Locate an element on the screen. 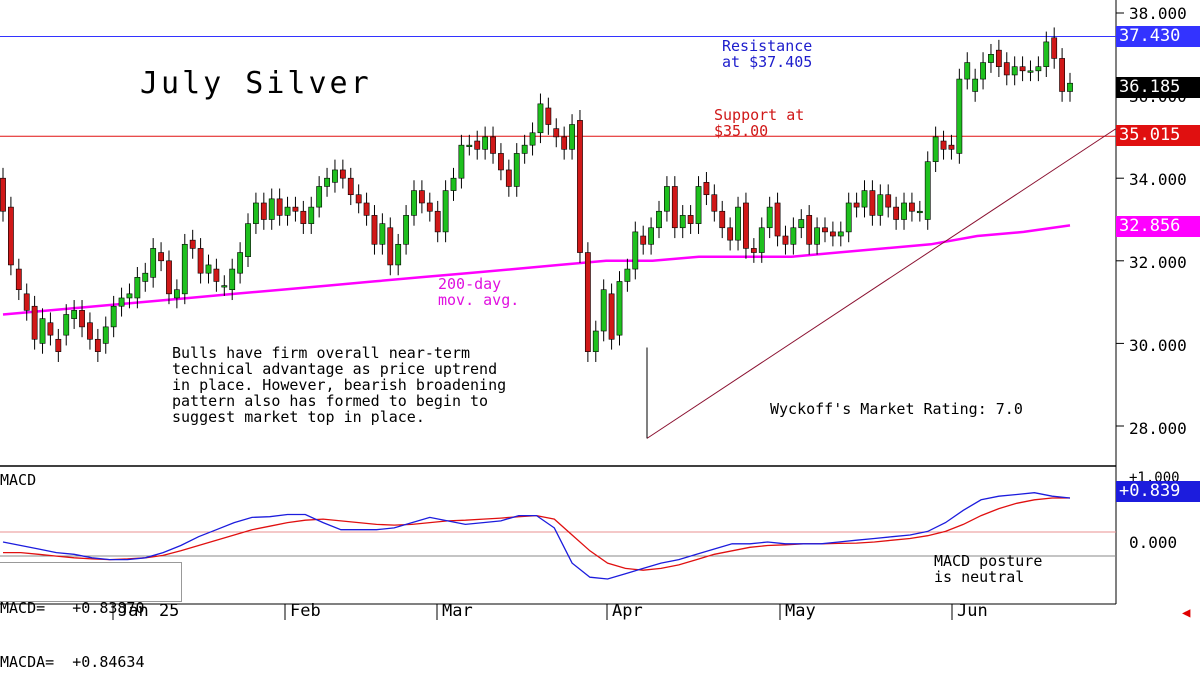 This screenshot has height=689, width=1200. macda-value: MACDA= +0.84634 is located at coordinates (72, 662).